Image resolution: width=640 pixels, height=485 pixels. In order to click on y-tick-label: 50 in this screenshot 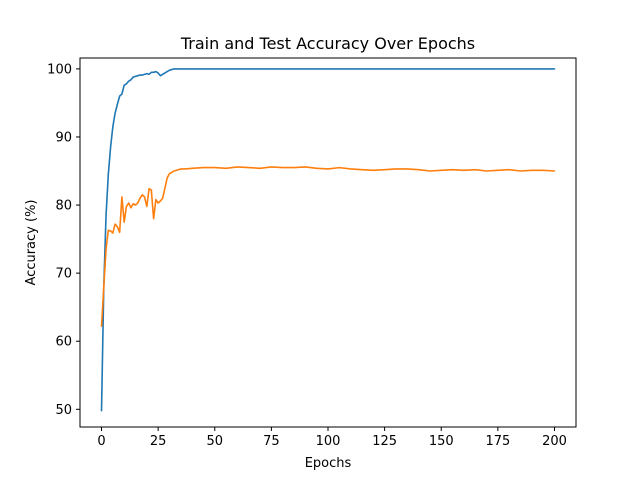, I will do `click(63, 410)`.